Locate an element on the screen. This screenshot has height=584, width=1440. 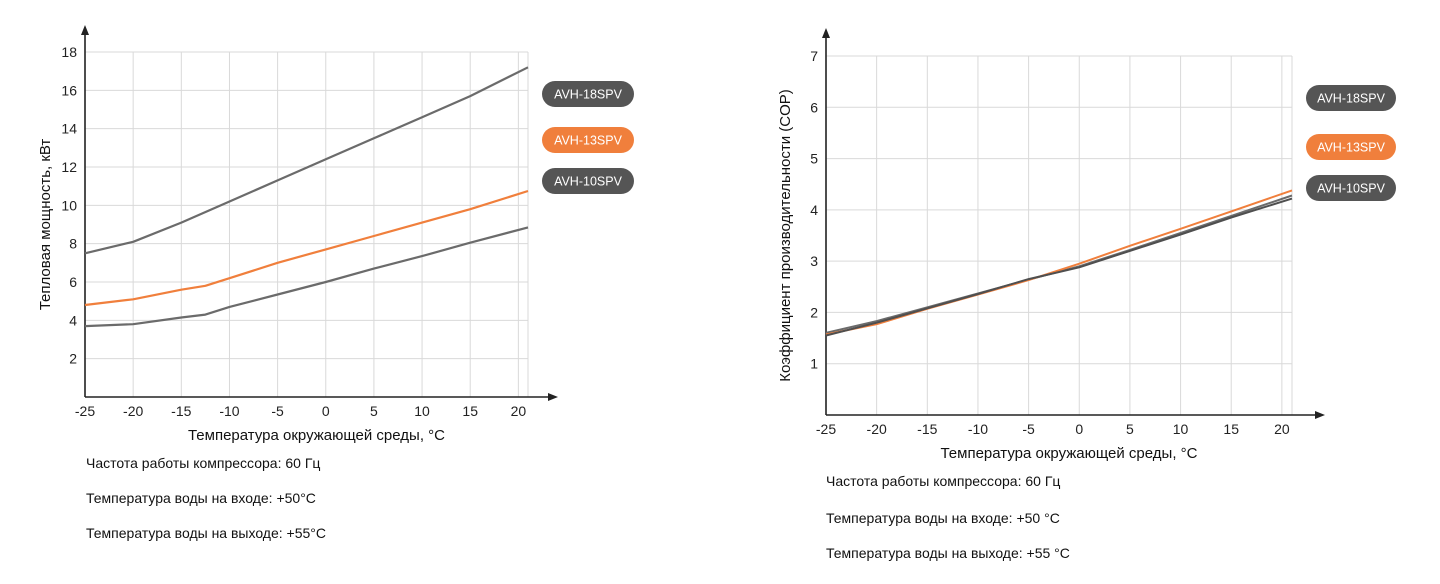
left-series-line-avh-13spv is located at coordinates (306, 248).